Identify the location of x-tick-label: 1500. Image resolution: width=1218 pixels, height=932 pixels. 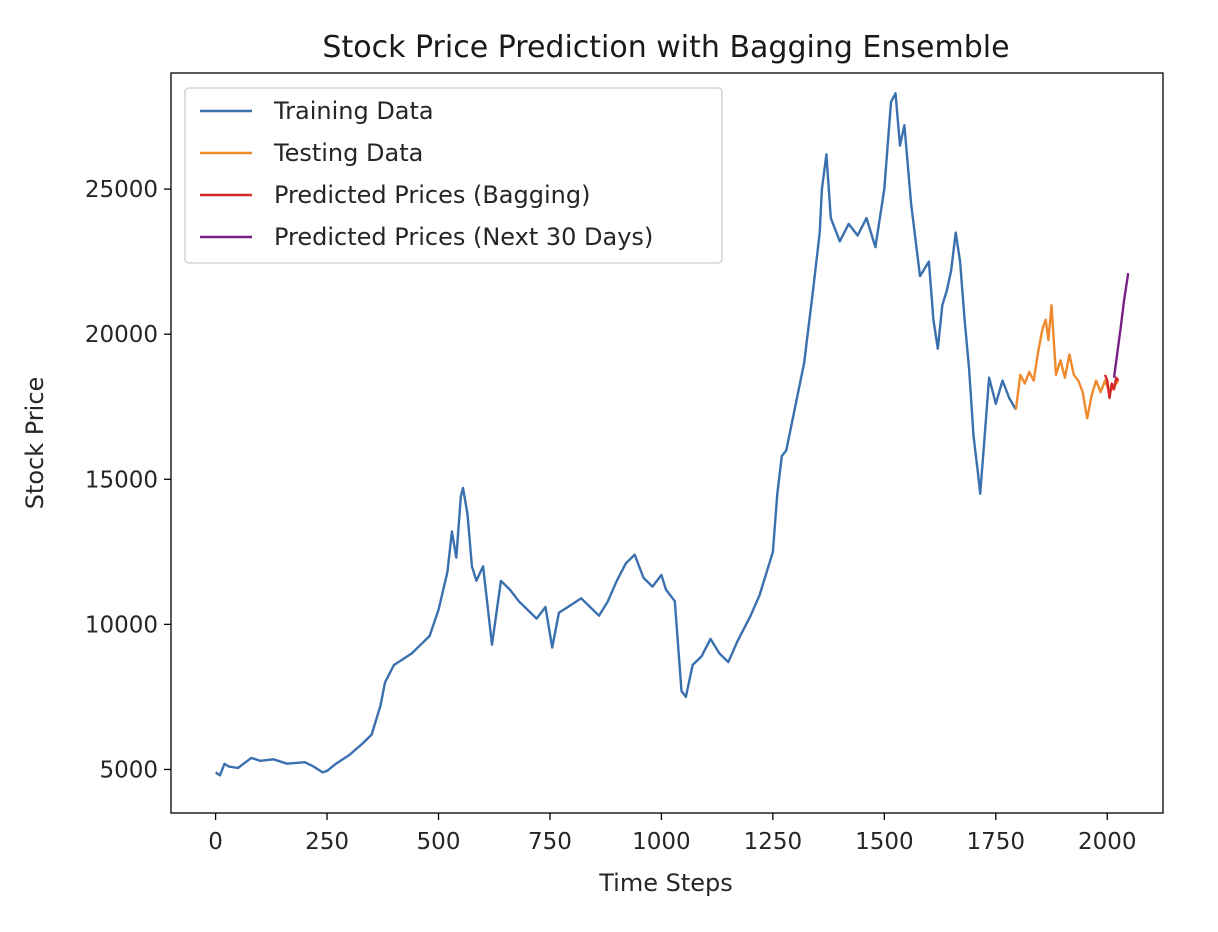
(884, 842).